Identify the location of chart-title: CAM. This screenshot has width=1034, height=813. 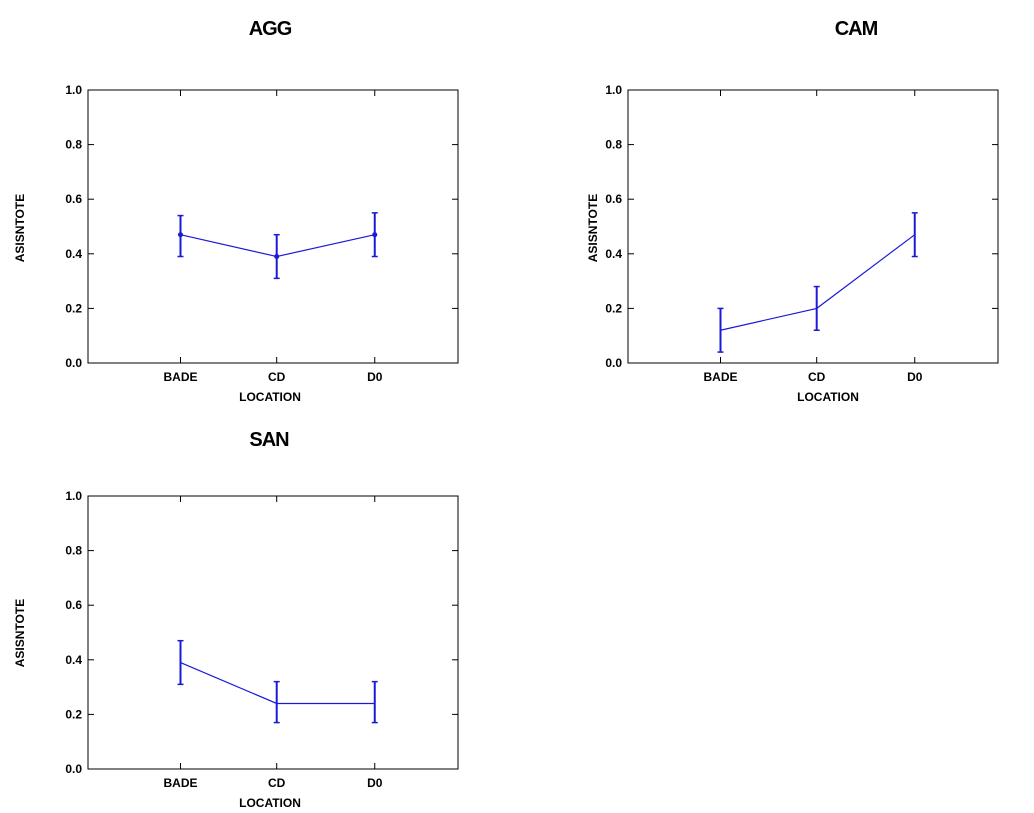
(856, 29).